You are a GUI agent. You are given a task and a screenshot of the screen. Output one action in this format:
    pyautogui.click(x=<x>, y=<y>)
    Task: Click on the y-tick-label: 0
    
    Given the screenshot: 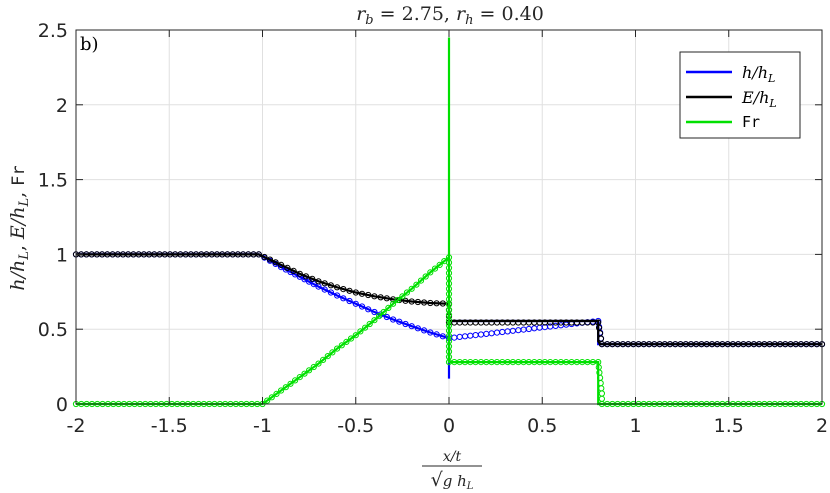 What is the action you would take?
    pyautogui.click(x=62, y=405)
    